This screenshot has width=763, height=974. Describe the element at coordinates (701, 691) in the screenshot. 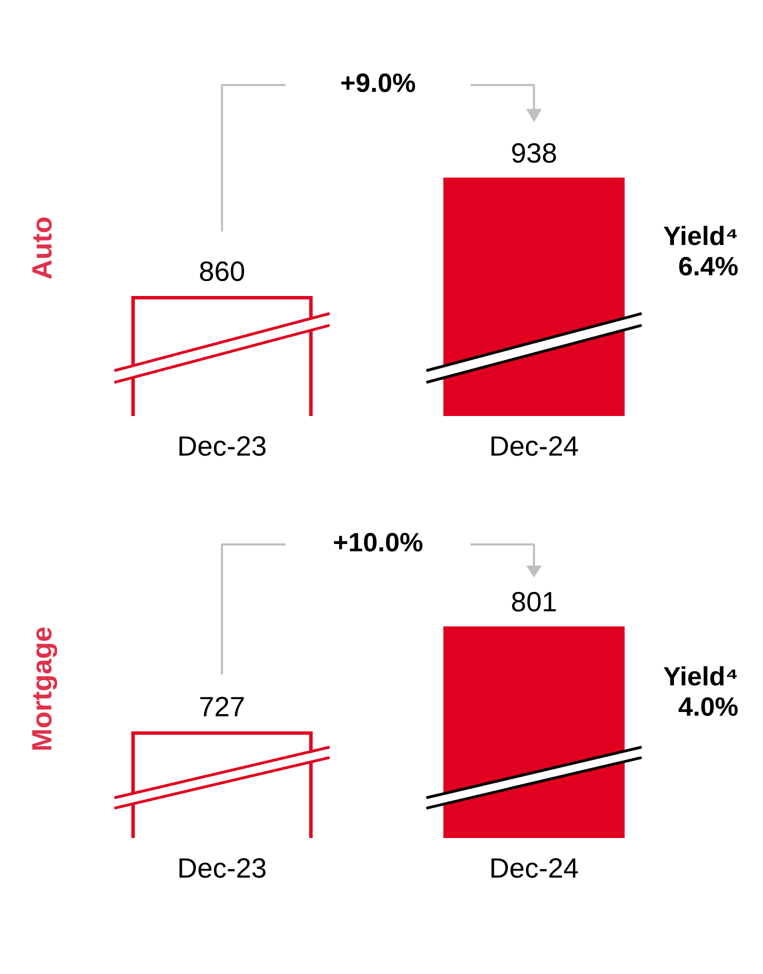

I see `annotation: Yield⁴ 4.0%` at that location.